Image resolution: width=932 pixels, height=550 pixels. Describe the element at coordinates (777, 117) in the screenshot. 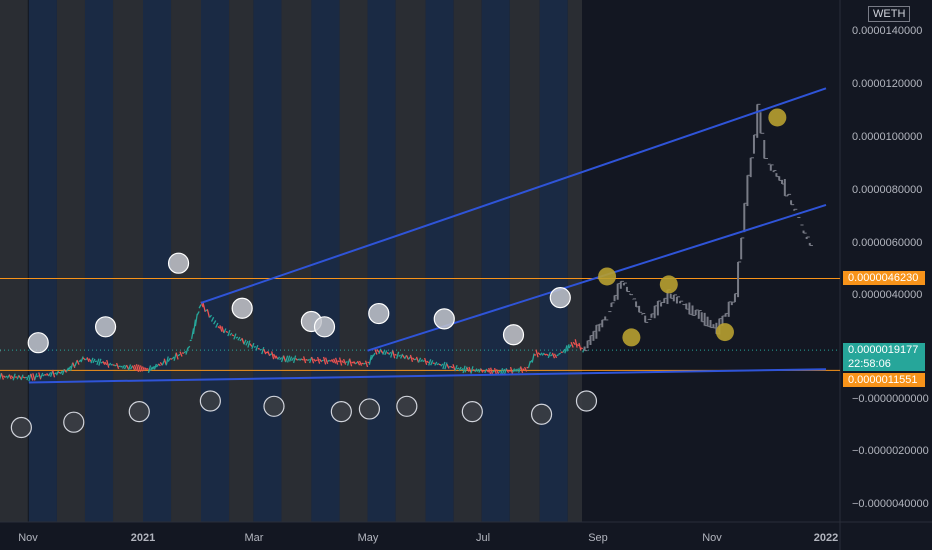

I see `target-marker` at that location.